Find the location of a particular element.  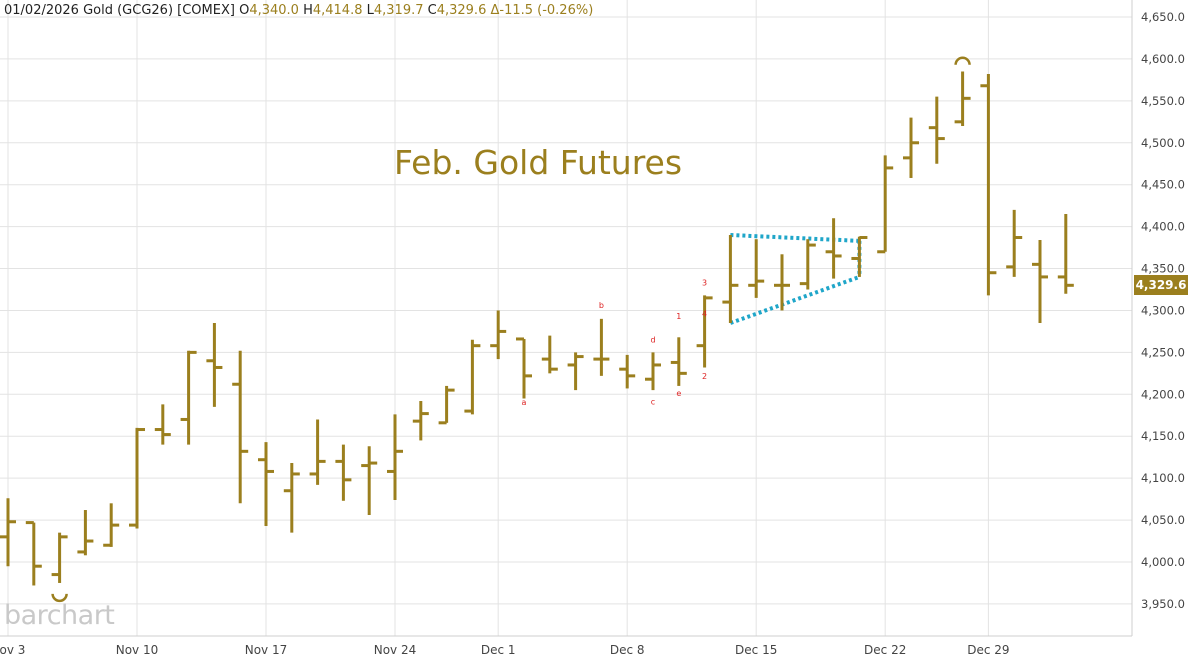

wave-label: 4 is located at coordinates (704, 313).